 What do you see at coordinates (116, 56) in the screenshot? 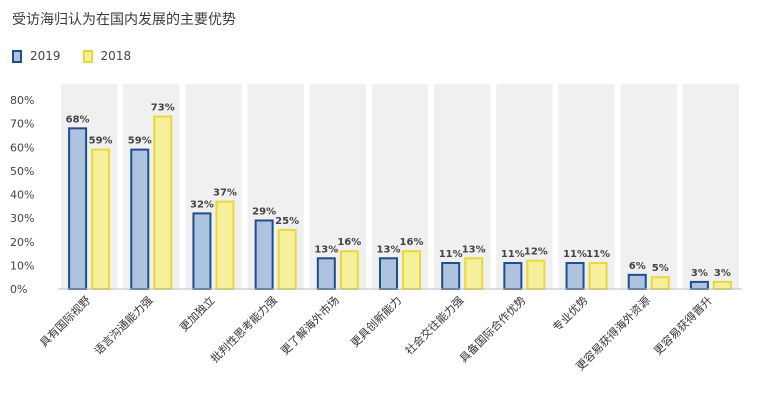
I see `legend-label-2018: 2018` at bounding box center [116, 56].